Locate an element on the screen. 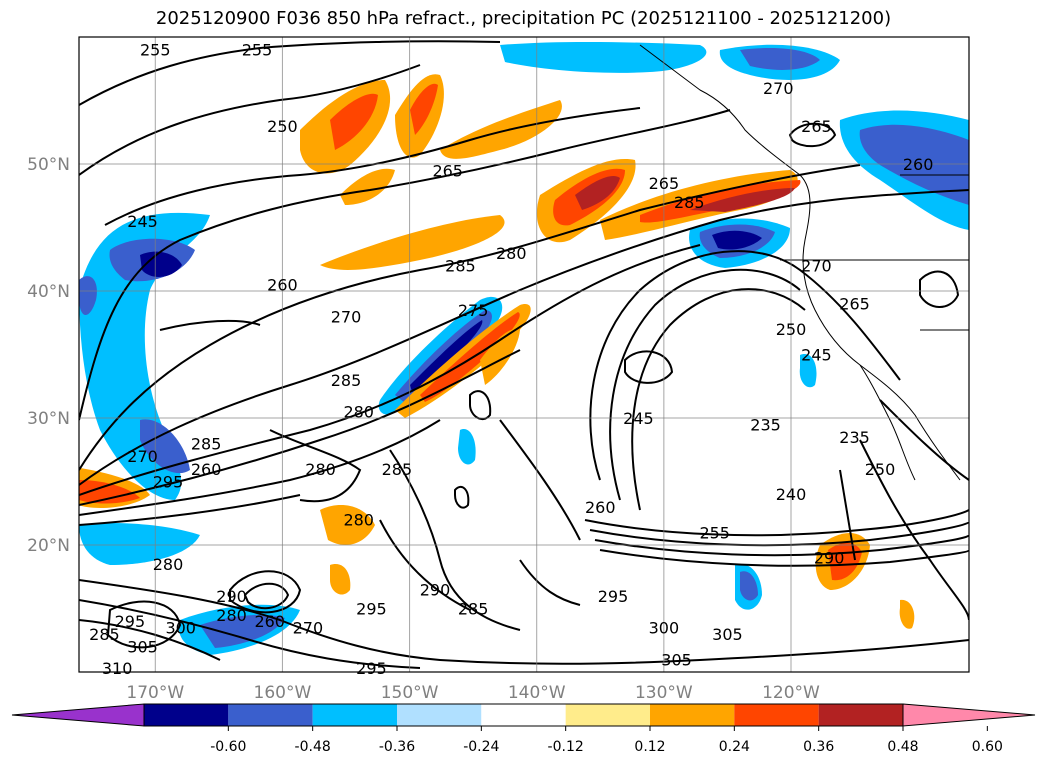 Image resolution: width=1047 pixels, height=765 pixels. y-tick-label: 30°N is located at coordinates (48, 419).